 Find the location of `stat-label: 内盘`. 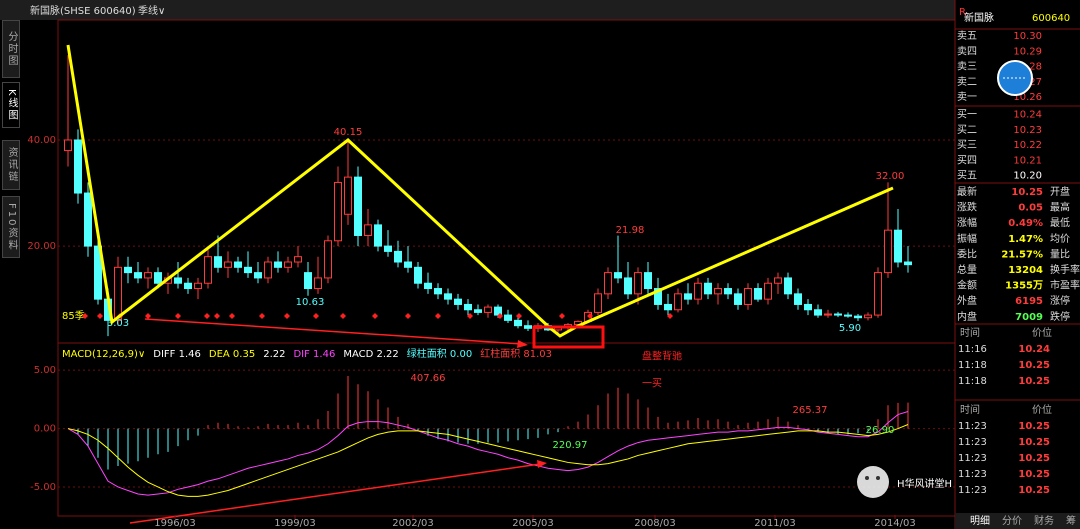

stat-label: 内盘 is located at coordinates (967, 316).